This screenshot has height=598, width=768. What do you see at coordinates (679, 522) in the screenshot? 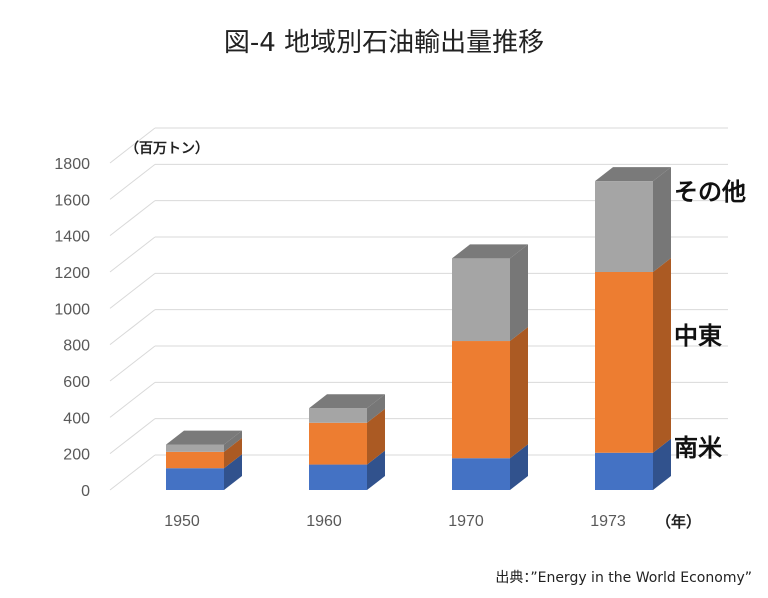
I see `x-axis-unit: （年）` at bounding box center [679, 522].